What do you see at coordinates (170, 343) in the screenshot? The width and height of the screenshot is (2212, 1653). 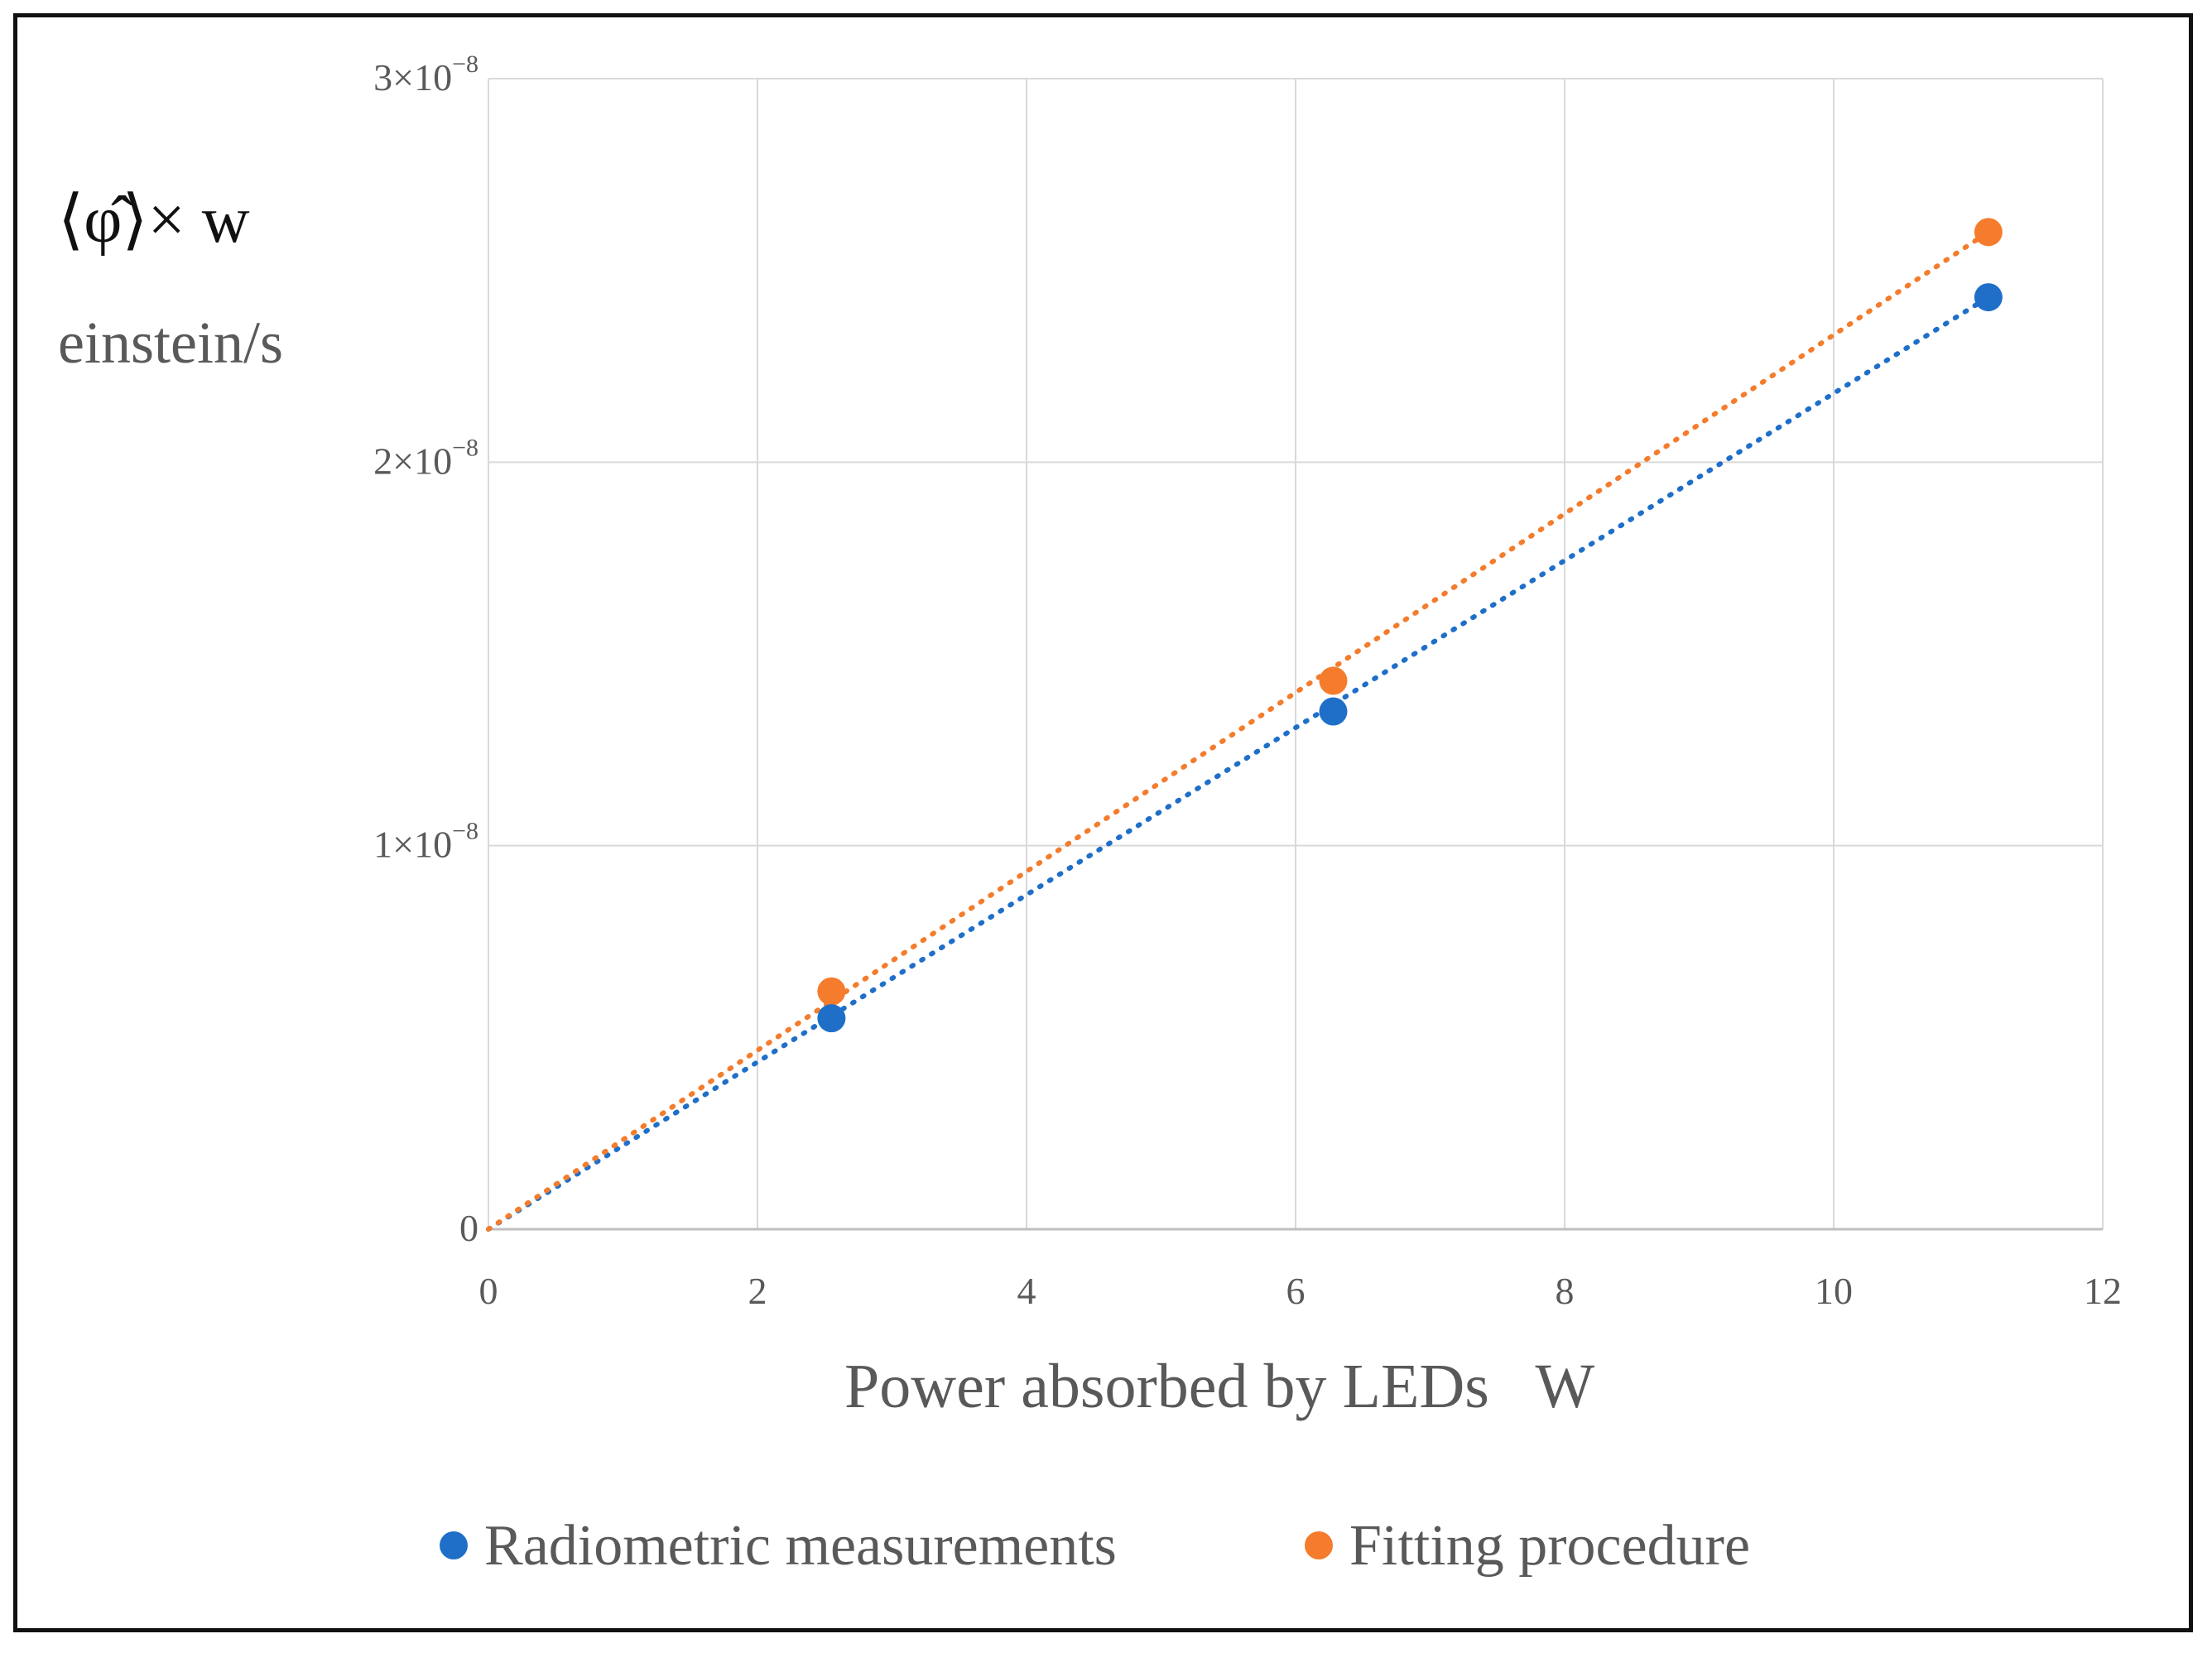 I see `y-axis-unit: einstein/s` at bounding box center [170, 343].